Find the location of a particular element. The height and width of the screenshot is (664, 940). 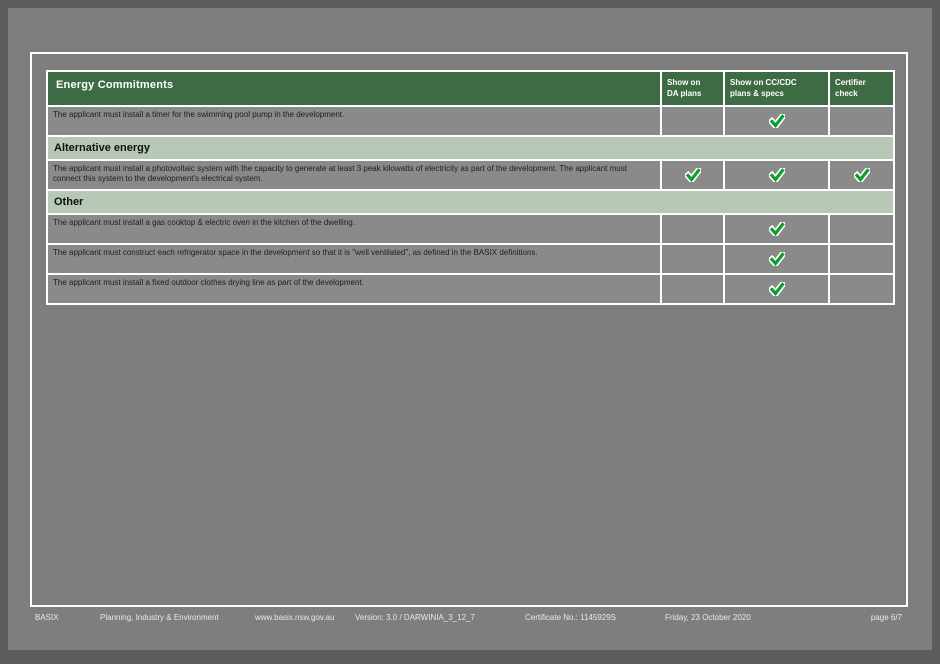

footer-certificate-number: Certificate No.: 1145929S is located at coordinates (571, 617).